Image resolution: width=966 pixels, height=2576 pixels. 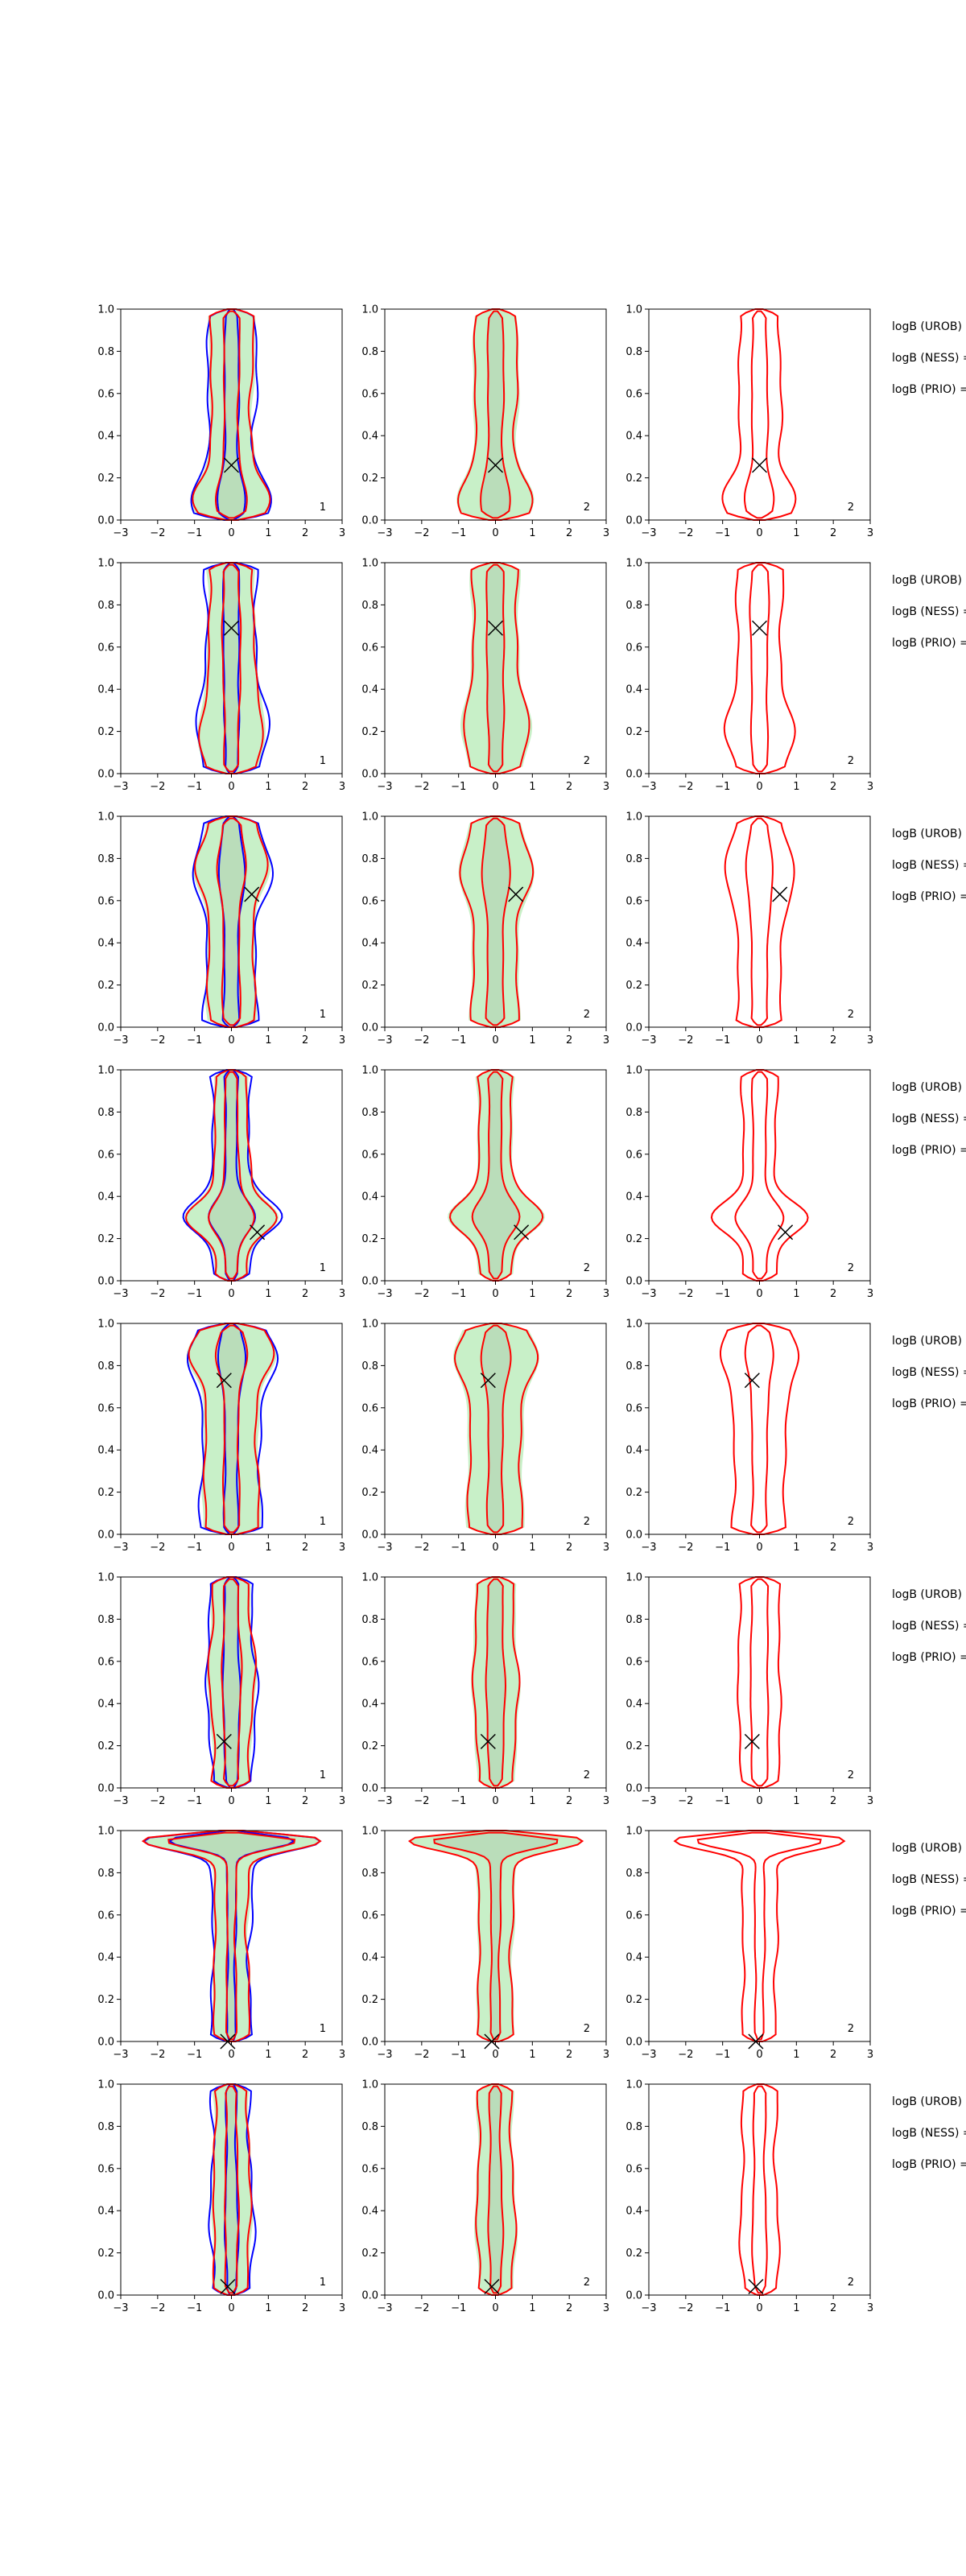 I want to click on panel-label: 2, so click(x=851, y=1522).